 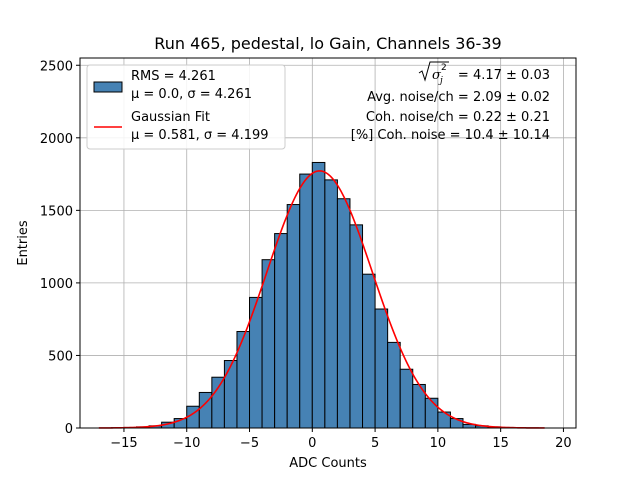 I want to click on x-tick-label: −15, so click(x=123, y=443).